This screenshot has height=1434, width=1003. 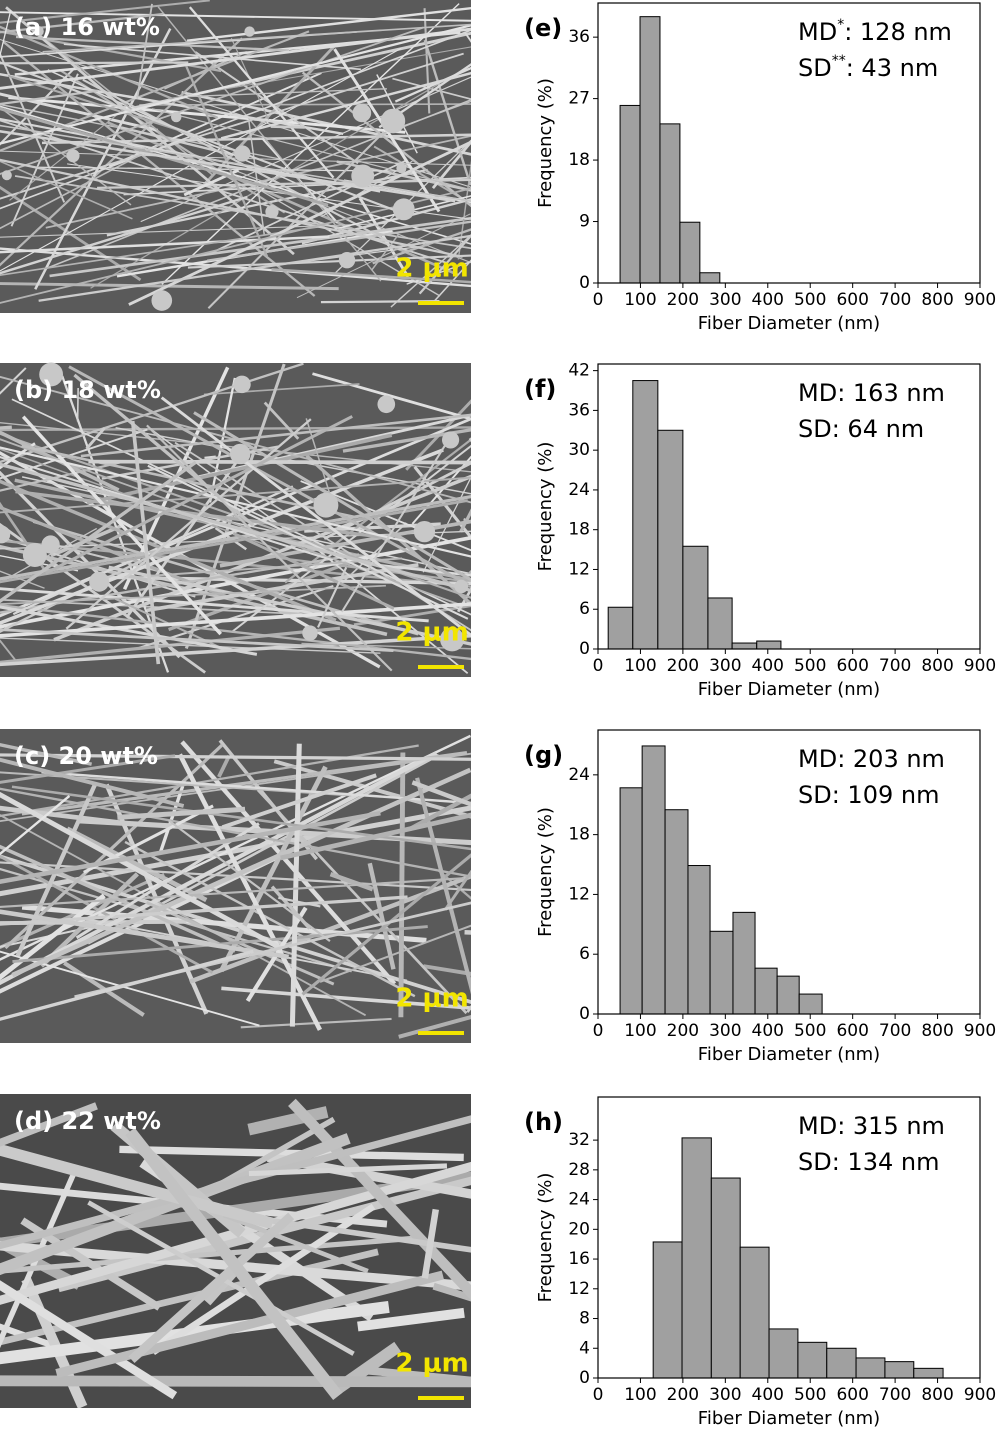 What do you see at coordinates (579, 1259) in the screenshot?
I see `y-tick-label: 16` at bounding box center [579, 1259].